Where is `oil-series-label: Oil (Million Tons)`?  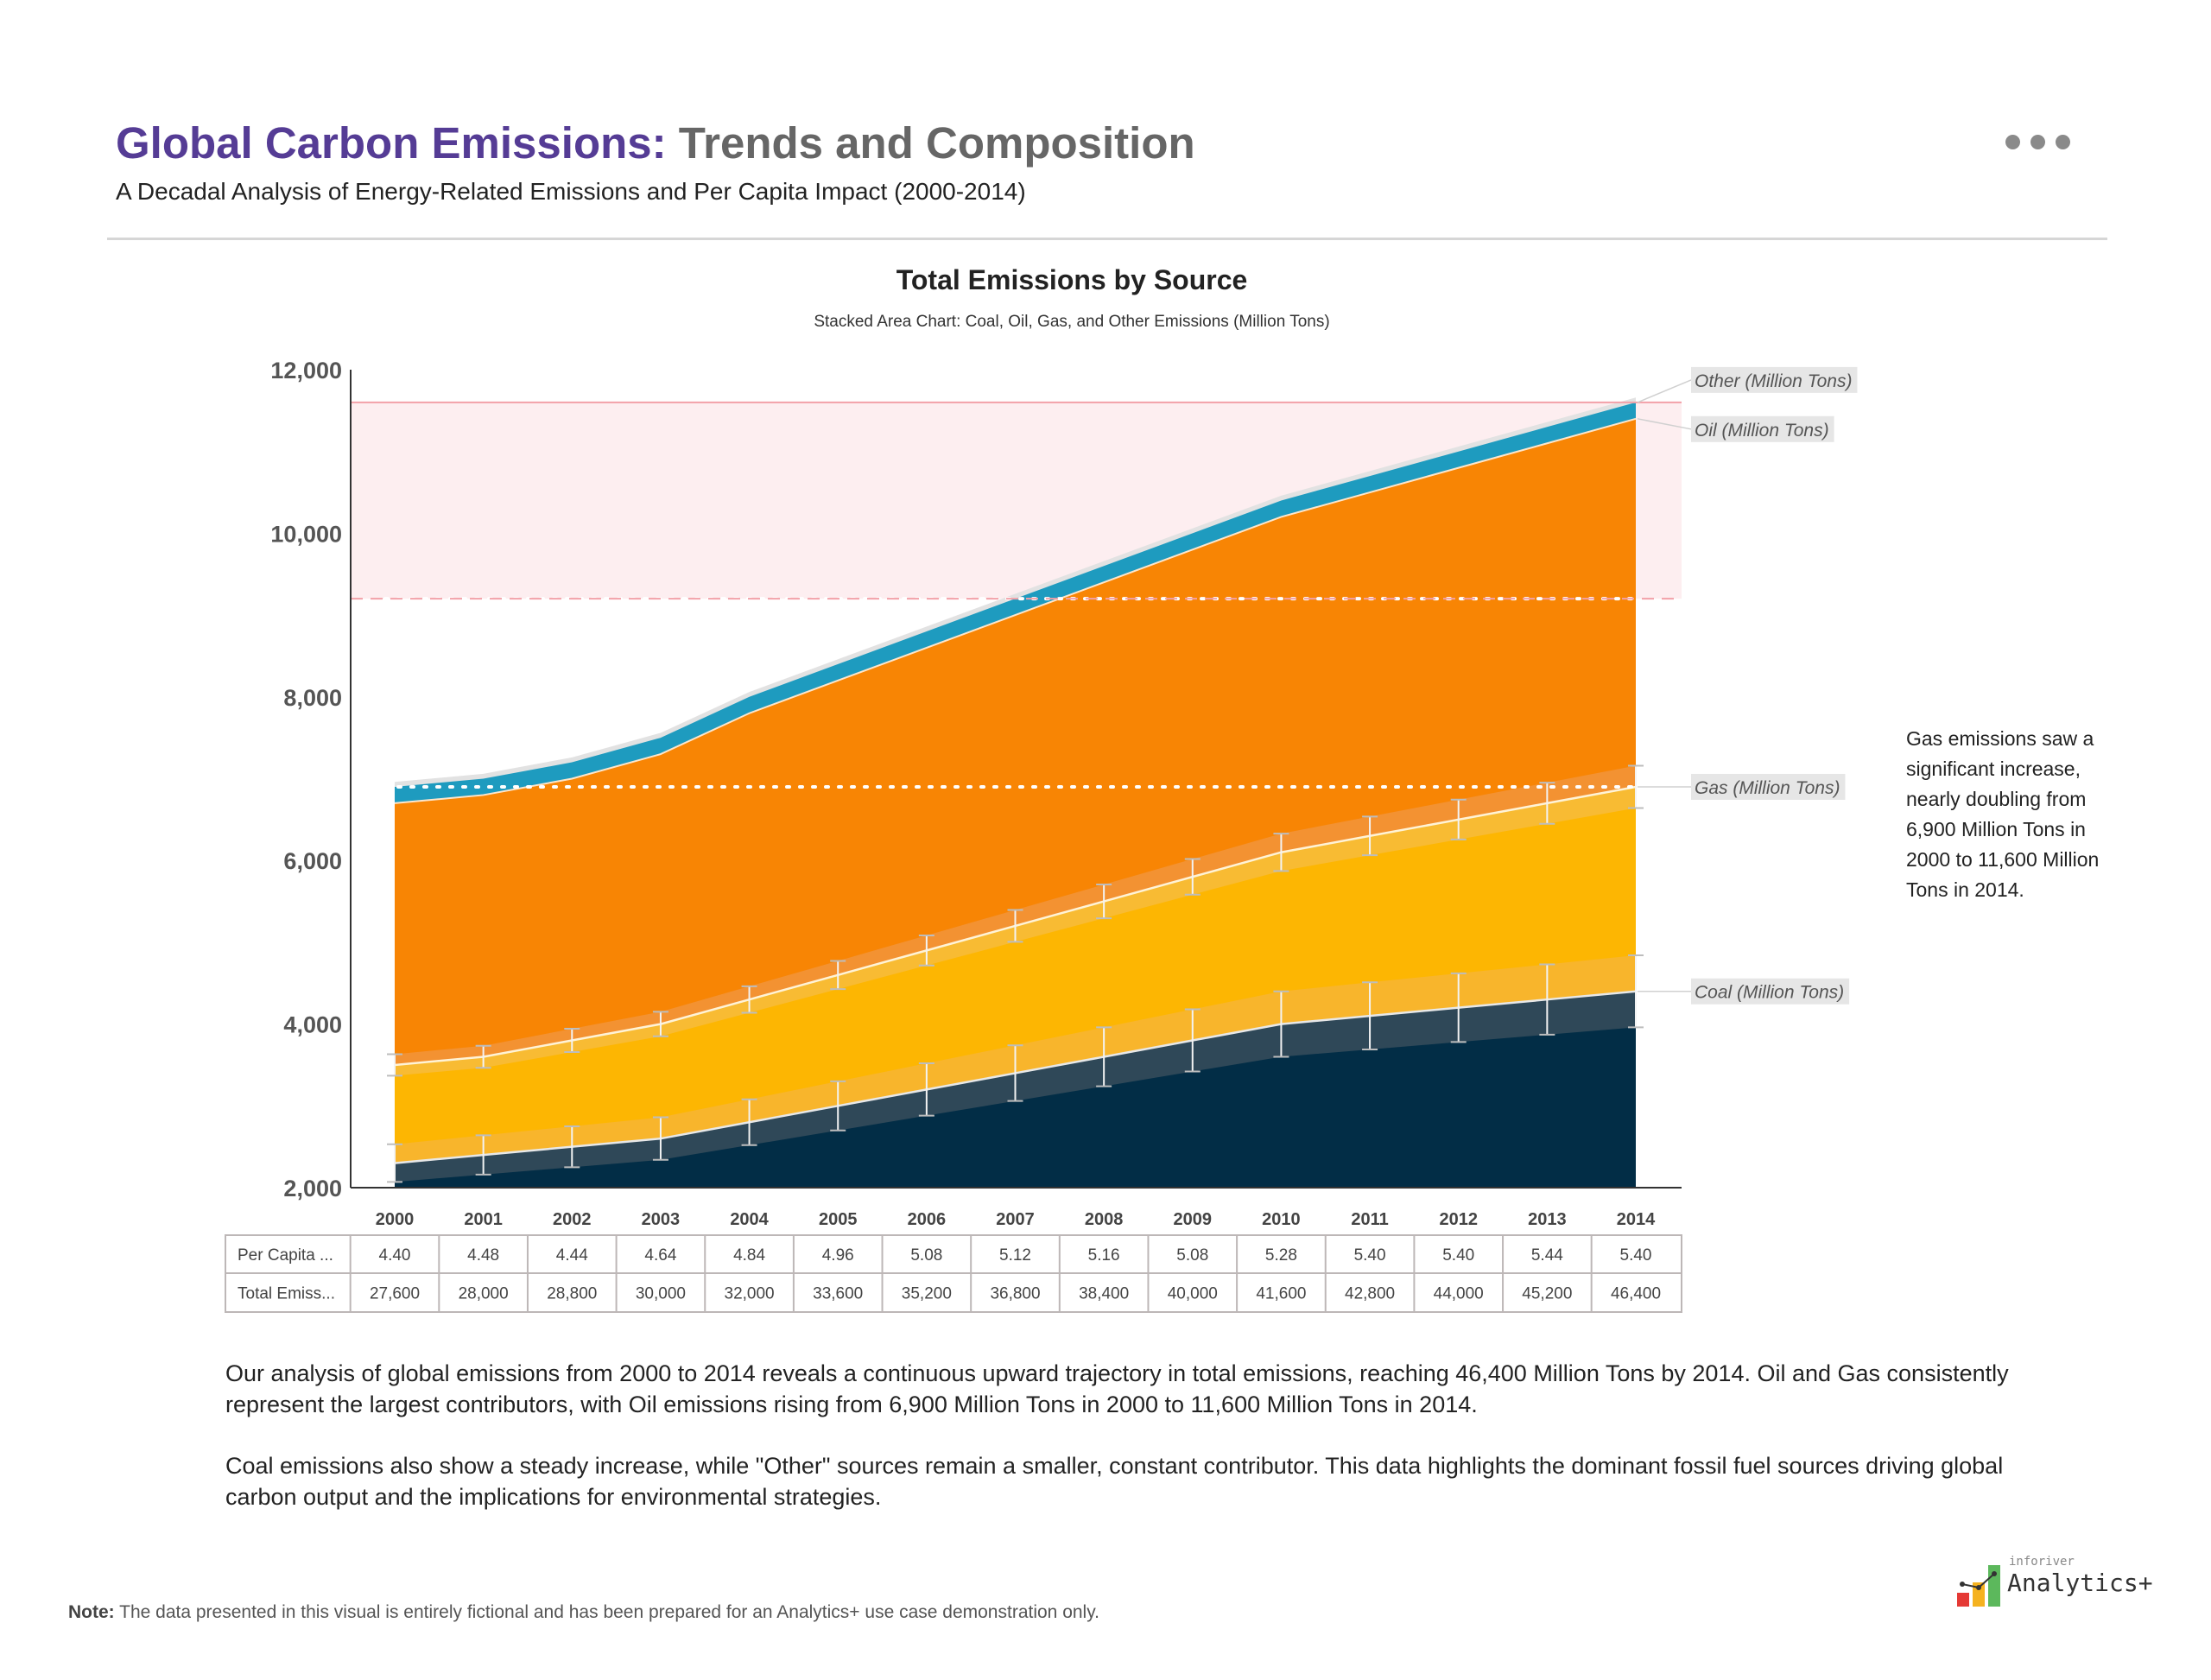
oil-series-label: Oil (Million Tons) is located at coordinates (1762, 429).